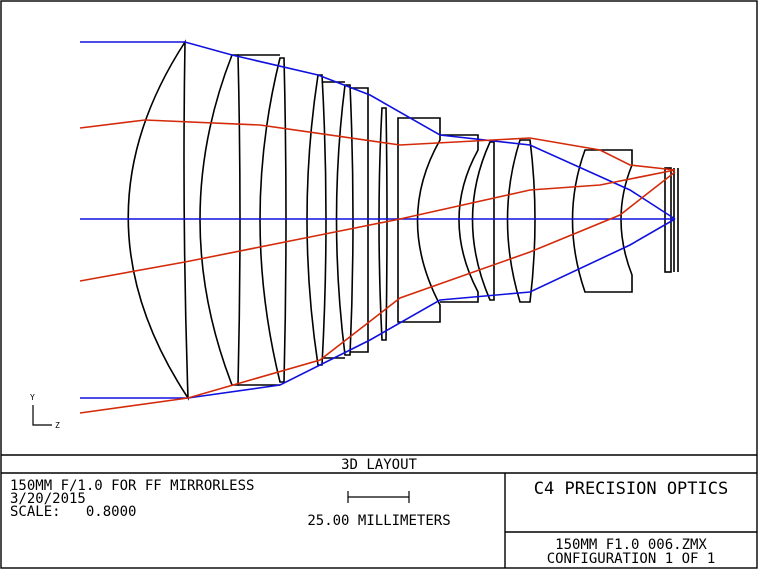  Describe the element at coordinates (57, 425) in the screenshot. I see `axis-label-z: Z` at that location.